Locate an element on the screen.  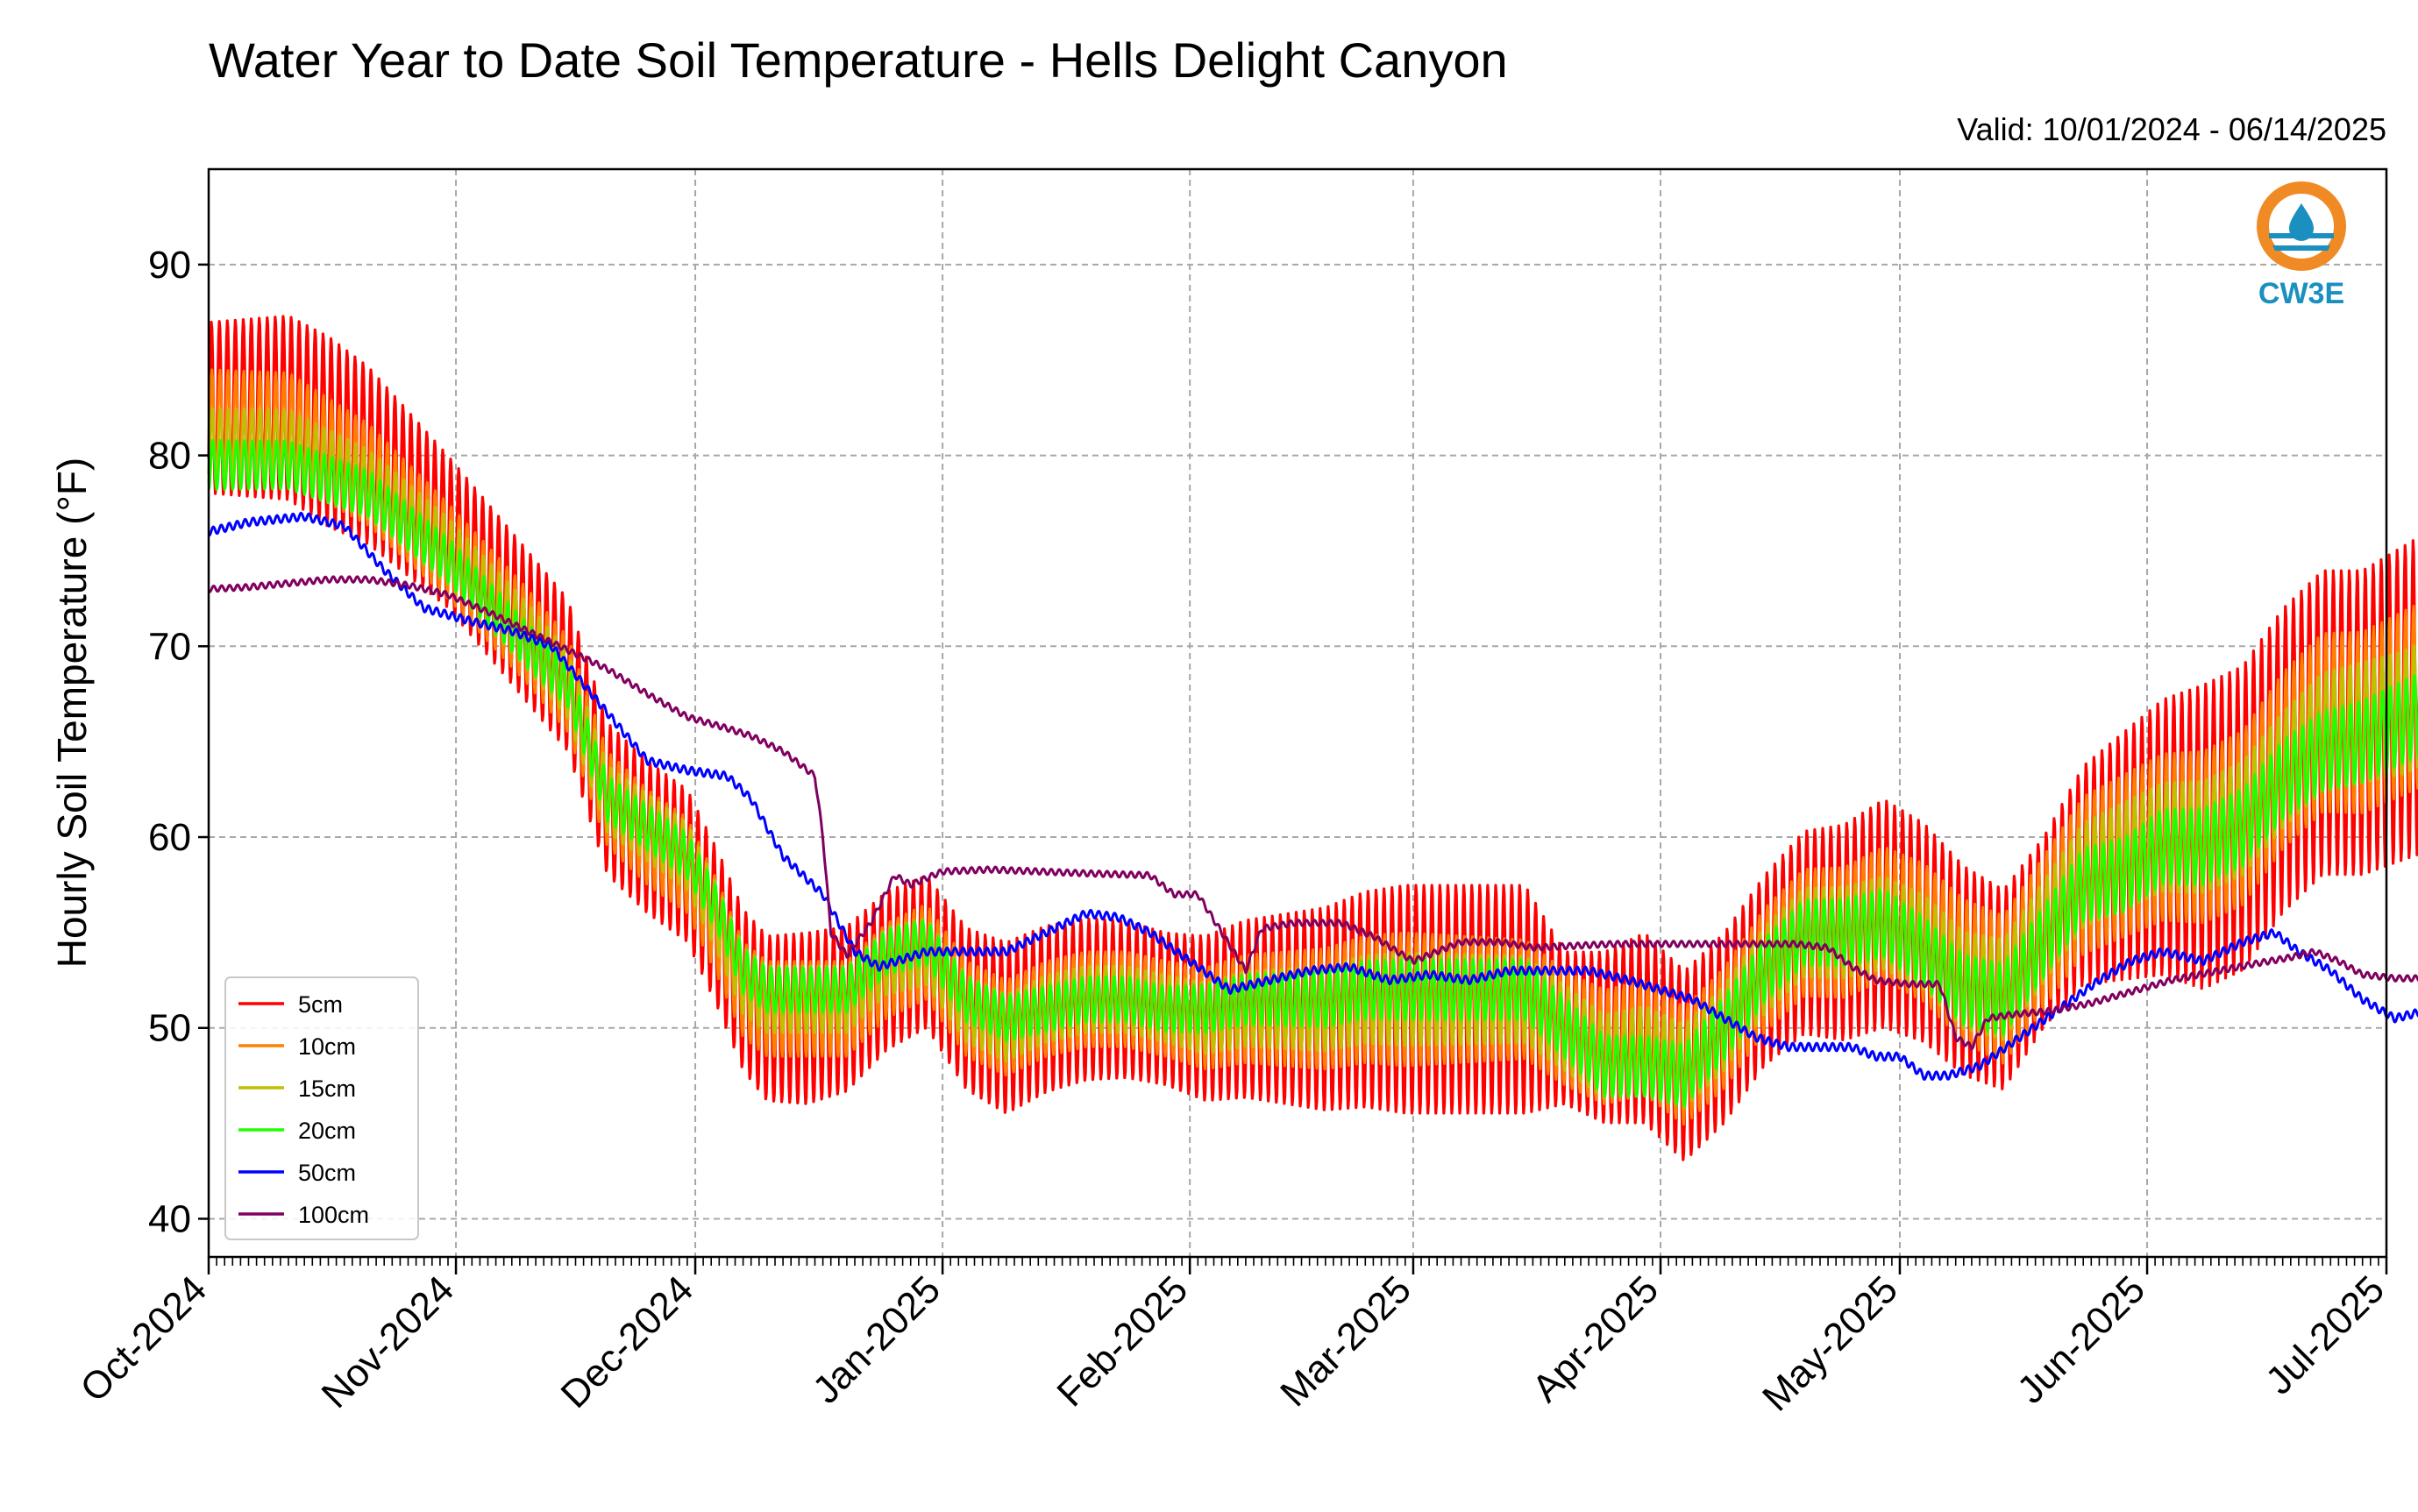
y-tick-label: 90 is located at coordinates (169, 265).